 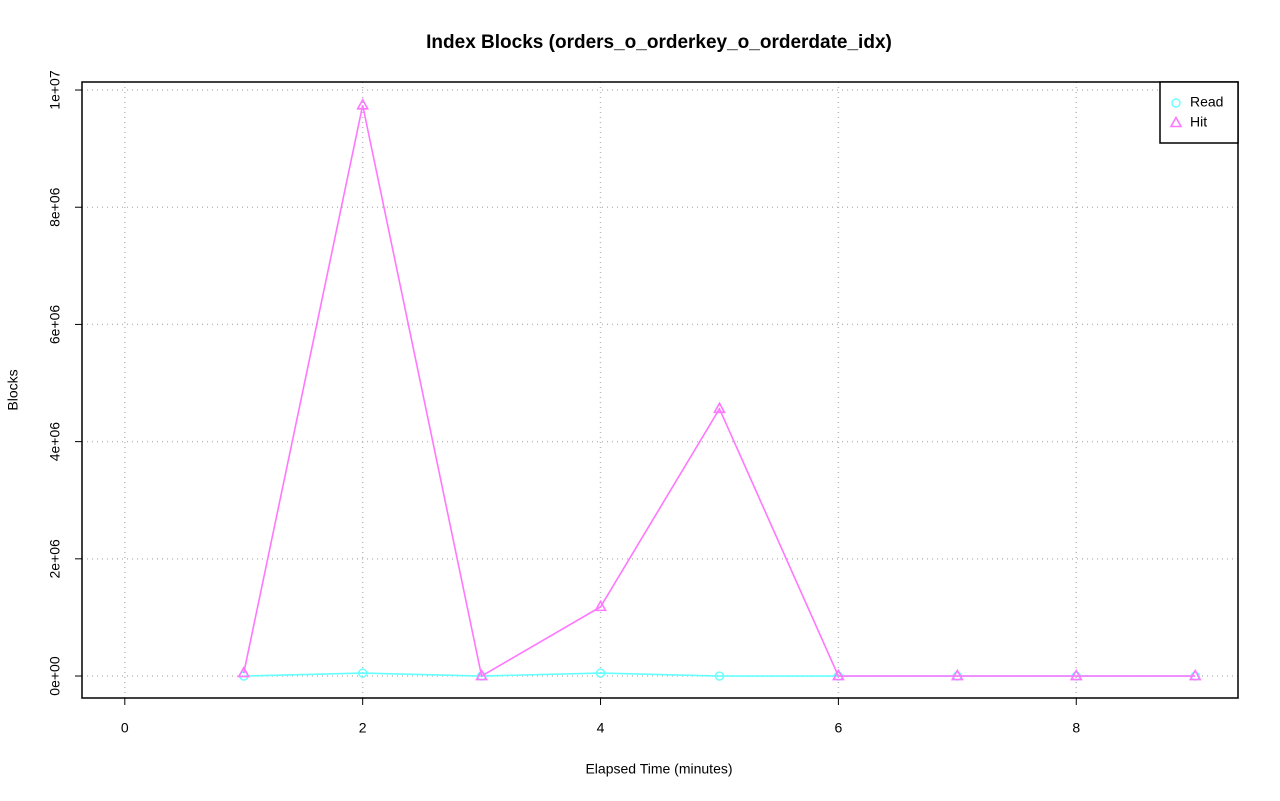 What do you see at coordinates (1076, 728) in the screenshot?
I see `x-tick-label: 8` at bounding box center [1076, 728].